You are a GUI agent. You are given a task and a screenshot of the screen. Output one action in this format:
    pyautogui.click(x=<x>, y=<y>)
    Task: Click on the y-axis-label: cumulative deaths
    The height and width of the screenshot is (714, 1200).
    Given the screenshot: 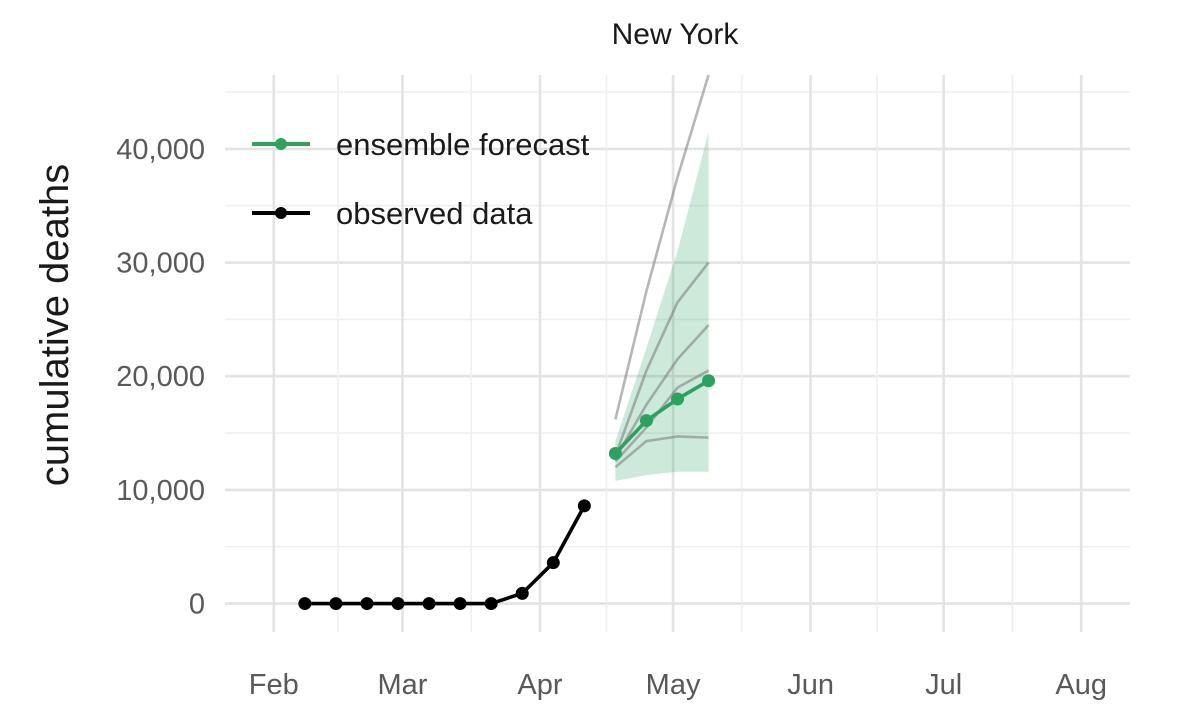 What is the action you would take?
    pyautogui.click(x=55, y=325)
    